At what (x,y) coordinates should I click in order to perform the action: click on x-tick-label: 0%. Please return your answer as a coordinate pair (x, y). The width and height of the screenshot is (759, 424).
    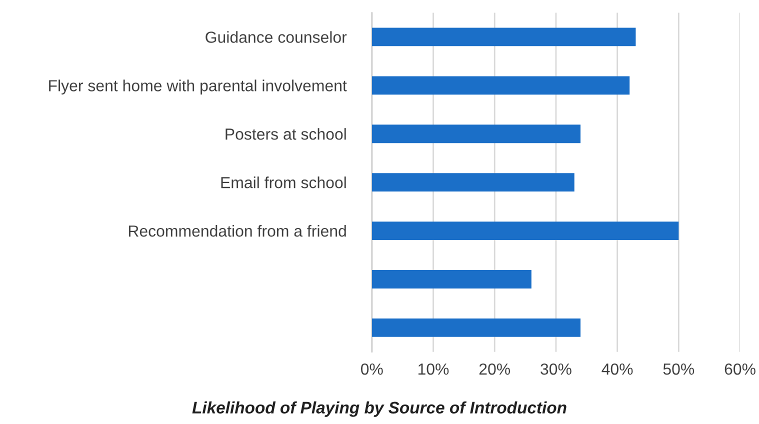
    Looking at the image, I should click on (371, 369).